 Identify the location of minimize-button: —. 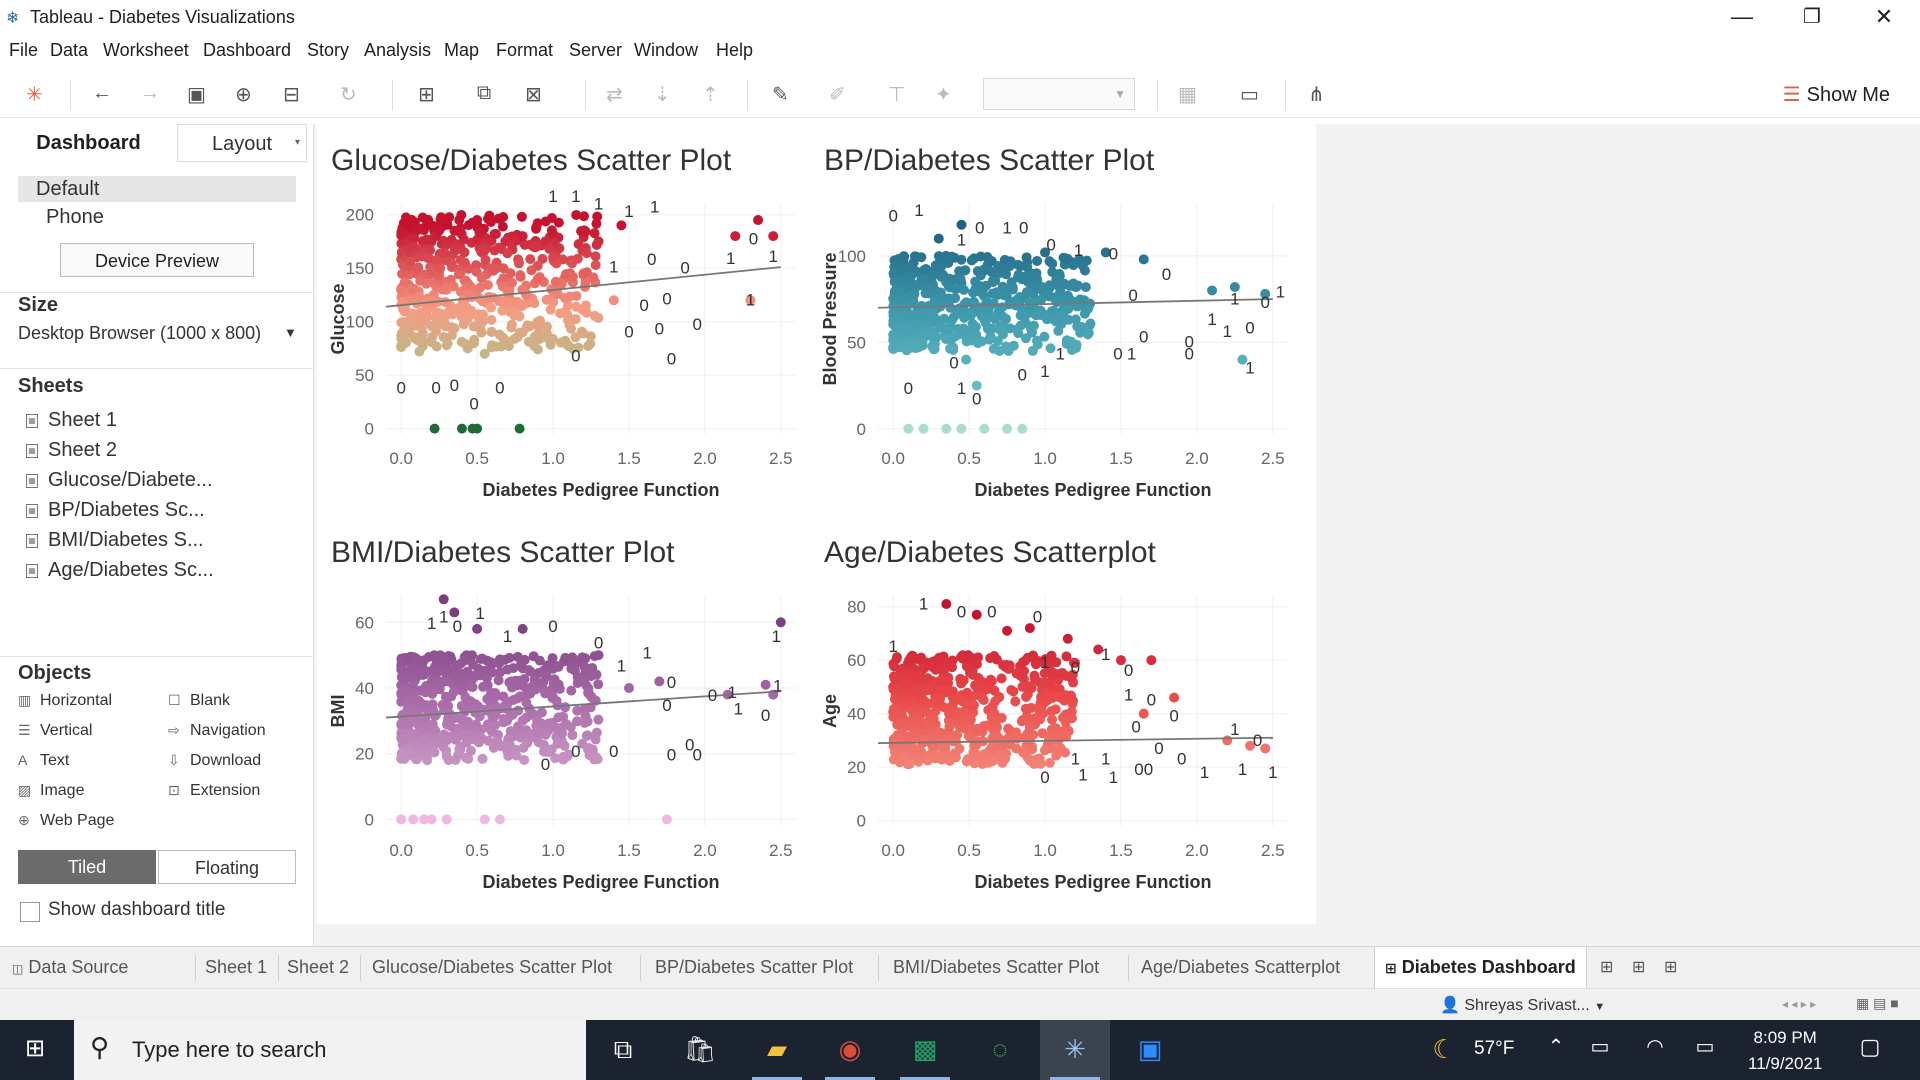
(1742, 16).